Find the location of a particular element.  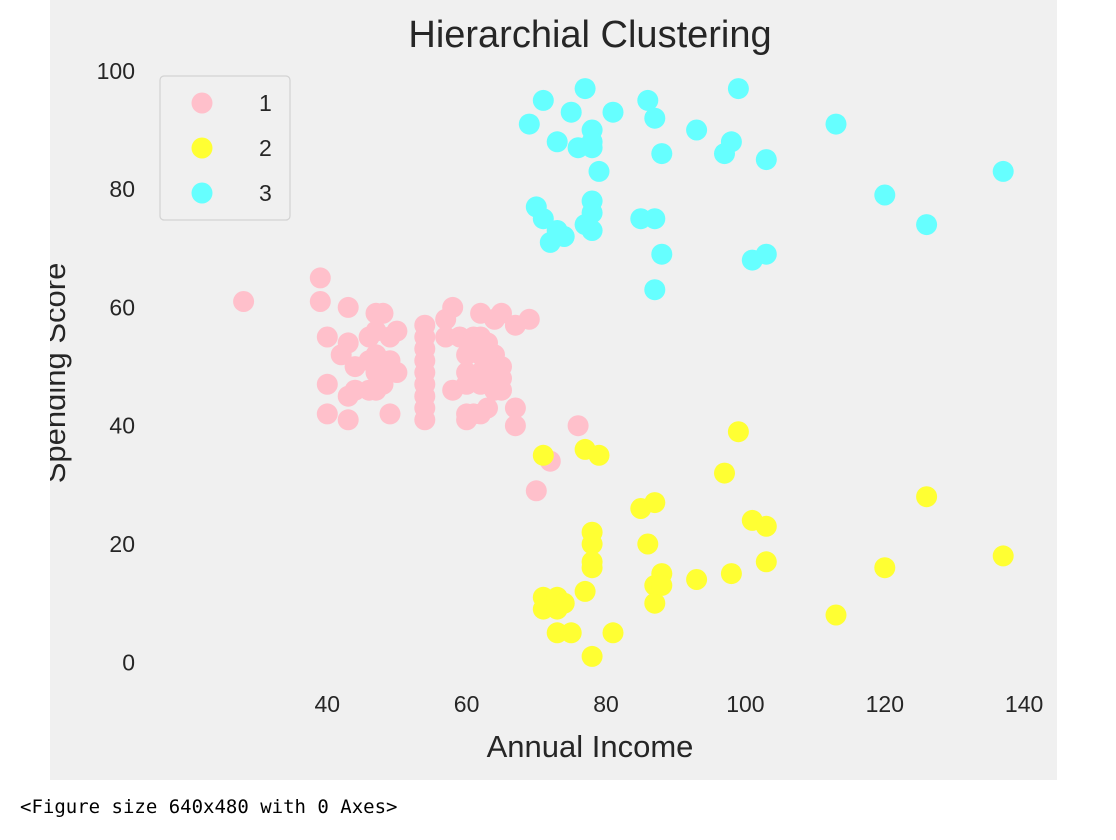

x-tick-label-100: 100 is located at coordinates (745, 704).